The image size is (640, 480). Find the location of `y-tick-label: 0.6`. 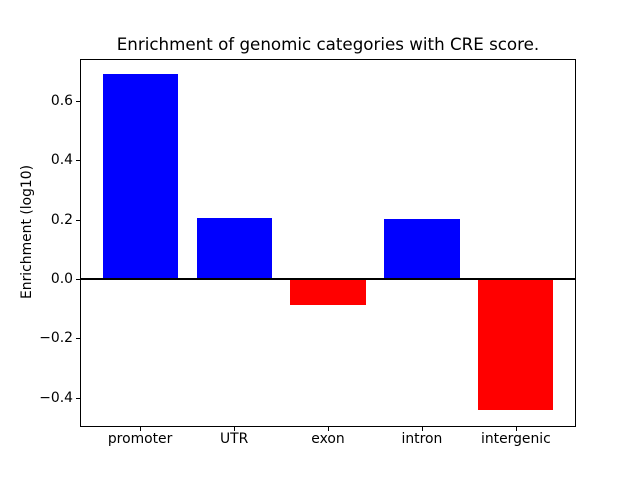

y-tick-label: 0.6 is located at coordinates (61, 101).